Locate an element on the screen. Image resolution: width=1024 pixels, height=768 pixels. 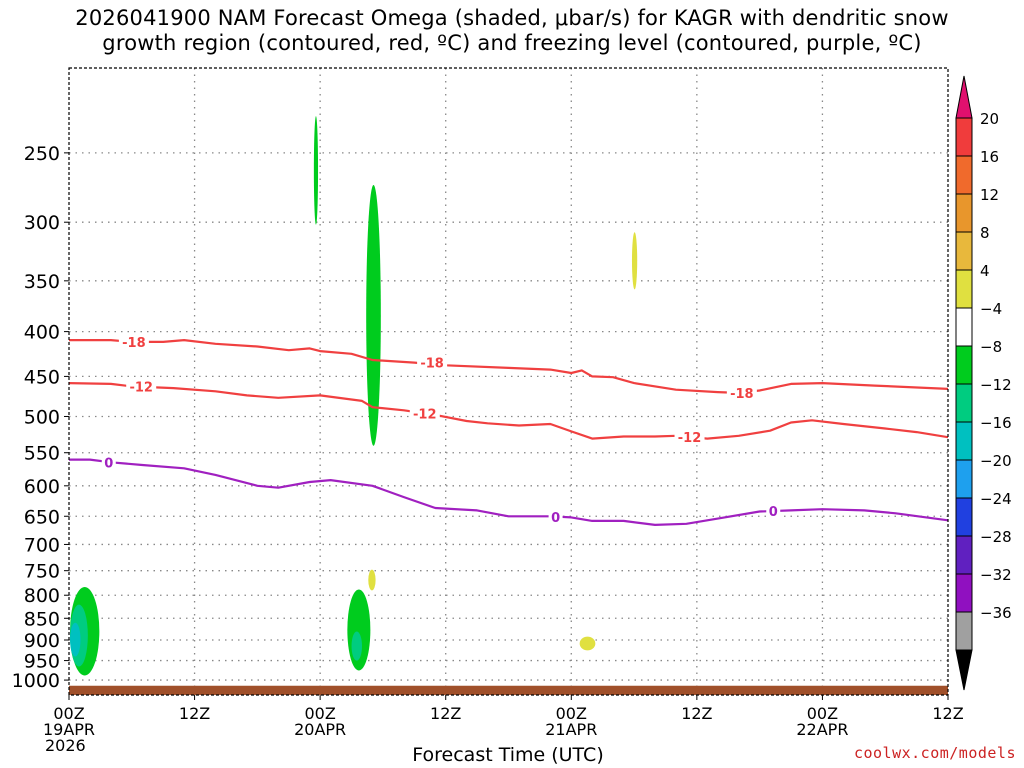
colorbar-label-8: −16 is located at coordinates (996, 423).